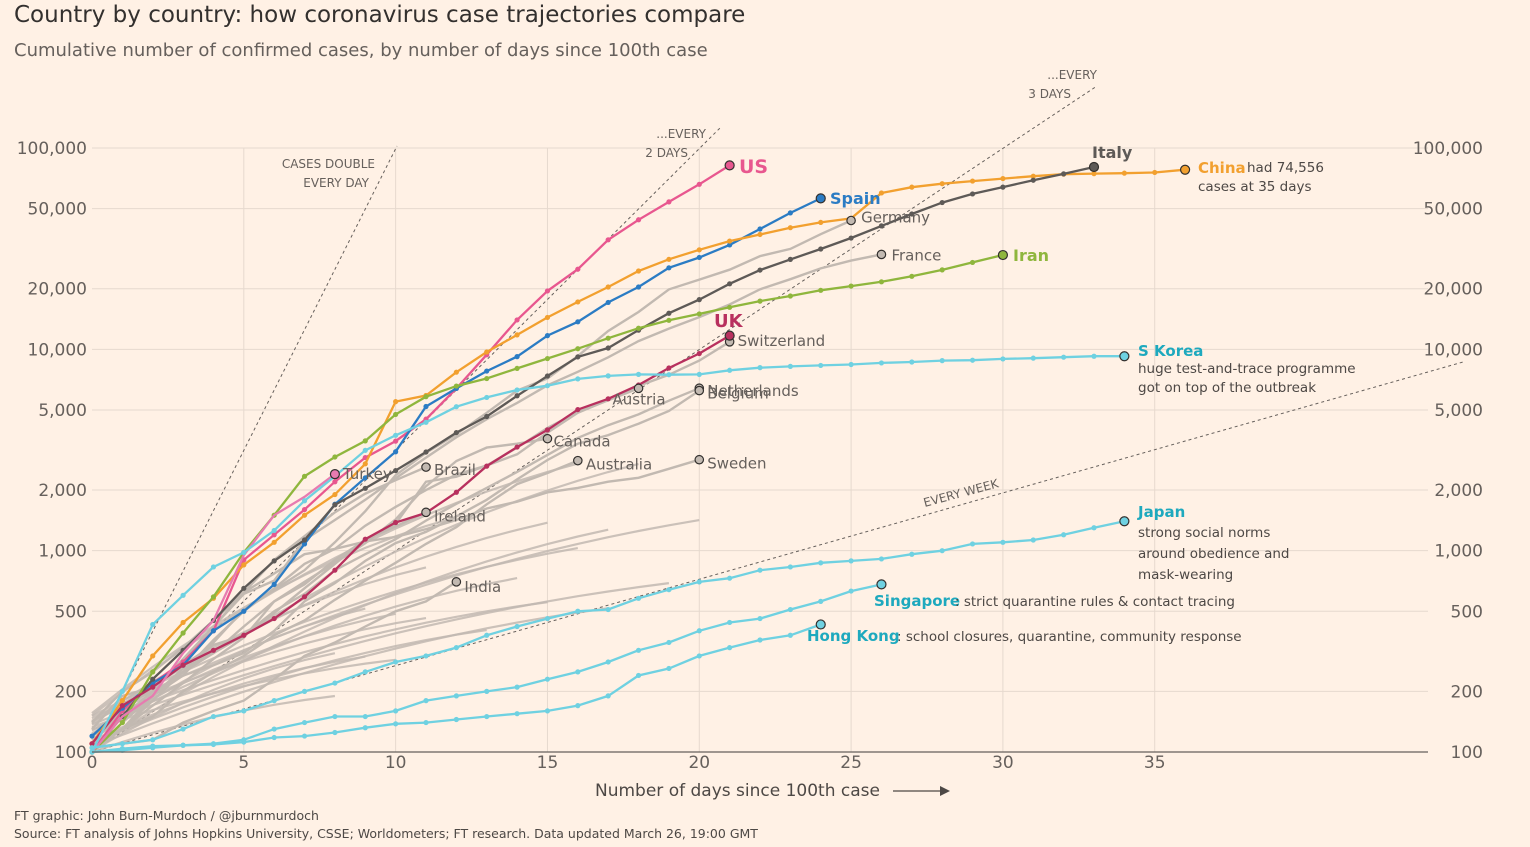 Image resolution: width=1530 pixels, height=847 pixels. I want to click on endpoint-australia, so click(578, 460).